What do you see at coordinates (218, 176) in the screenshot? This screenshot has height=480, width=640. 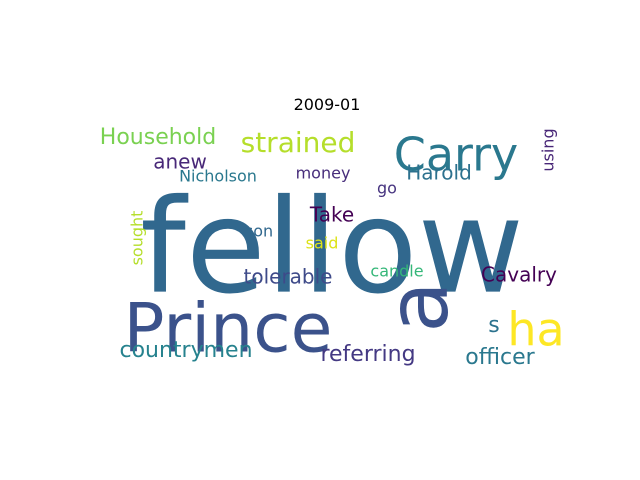 I see `word-nicholson: Nicholson` at bounding box center [218, 176].